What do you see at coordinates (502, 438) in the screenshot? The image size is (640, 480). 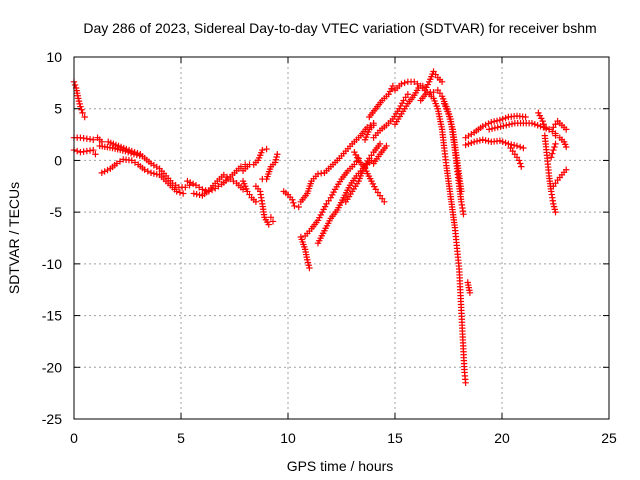 I see `x-tick-label: 20` at bounding box center [502, 438].